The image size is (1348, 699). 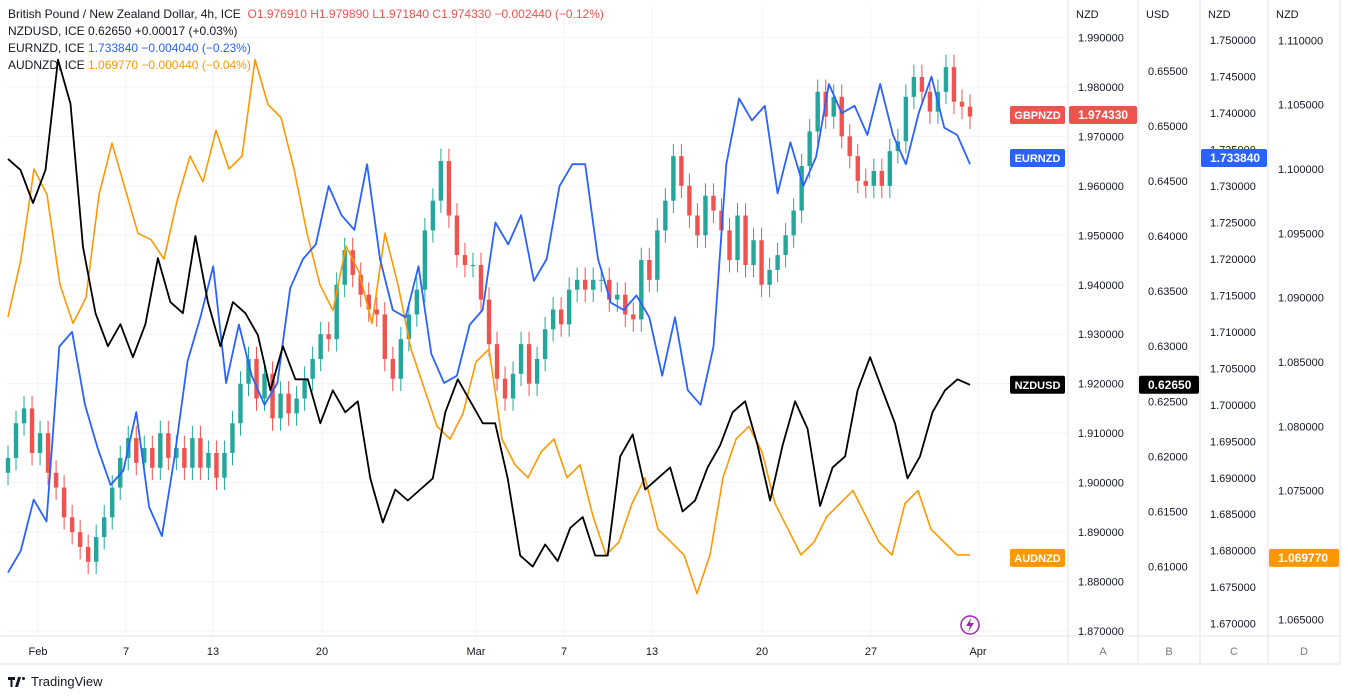 I want to click on legend-series-value: 0.62650, so click(x=110, y=31).